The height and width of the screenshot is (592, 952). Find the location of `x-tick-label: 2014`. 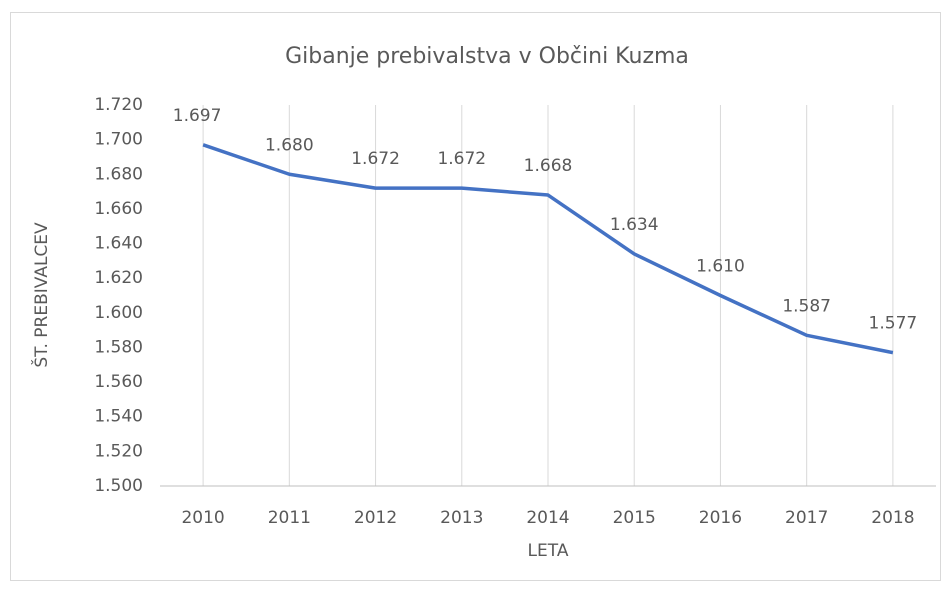

x-tick-label: 2014 is located at coordinates (547, 518).